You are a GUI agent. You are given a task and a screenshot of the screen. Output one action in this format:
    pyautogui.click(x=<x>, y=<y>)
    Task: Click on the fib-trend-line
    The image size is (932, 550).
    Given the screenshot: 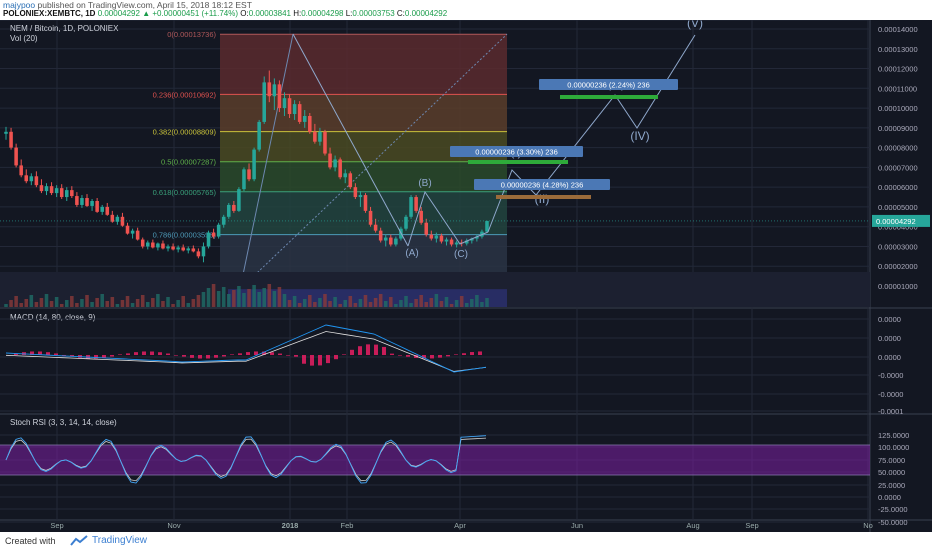 What is the action you would take?
    pyautogui.click(x=373, y=161)
    